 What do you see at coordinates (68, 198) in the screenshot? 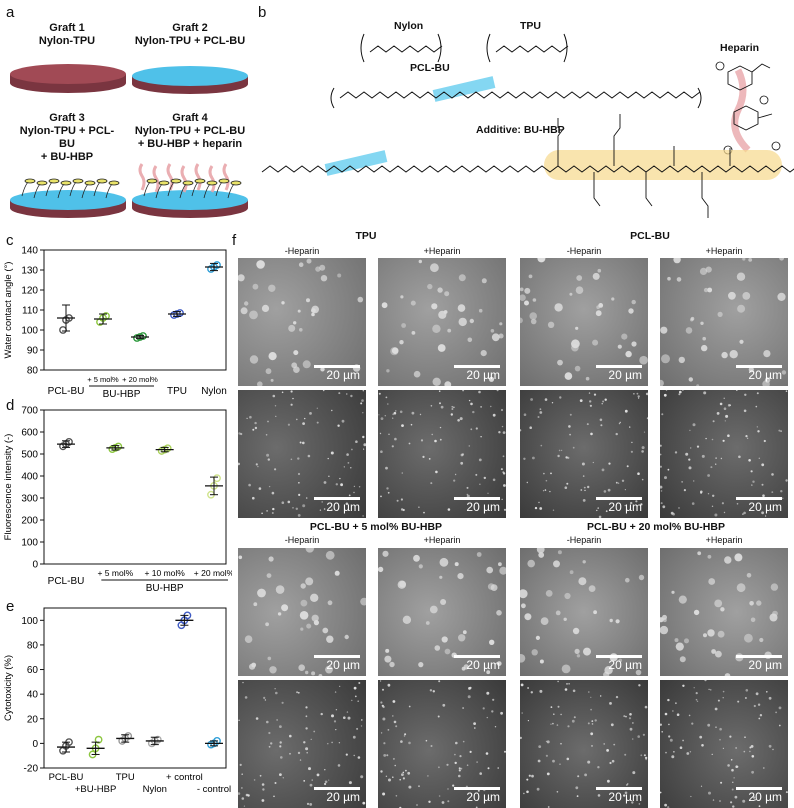
I see `graft-3-disc` at bounding box center [68, 198].